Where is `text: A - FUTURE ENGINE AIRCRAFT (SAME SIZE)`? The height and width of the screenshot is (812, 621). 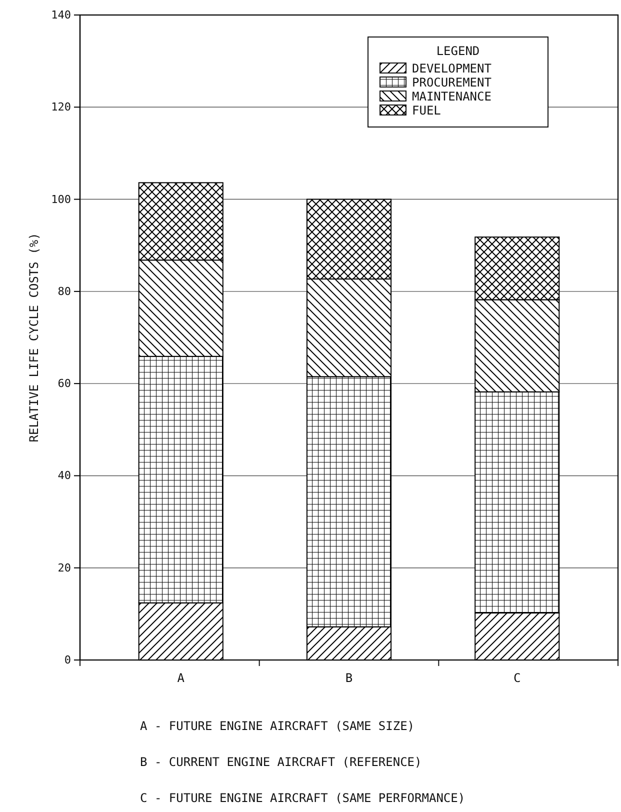
text: A - FUTURE ENGINE AIRCRAFT (SAME SIZE) is located at coordinates (277, 726).